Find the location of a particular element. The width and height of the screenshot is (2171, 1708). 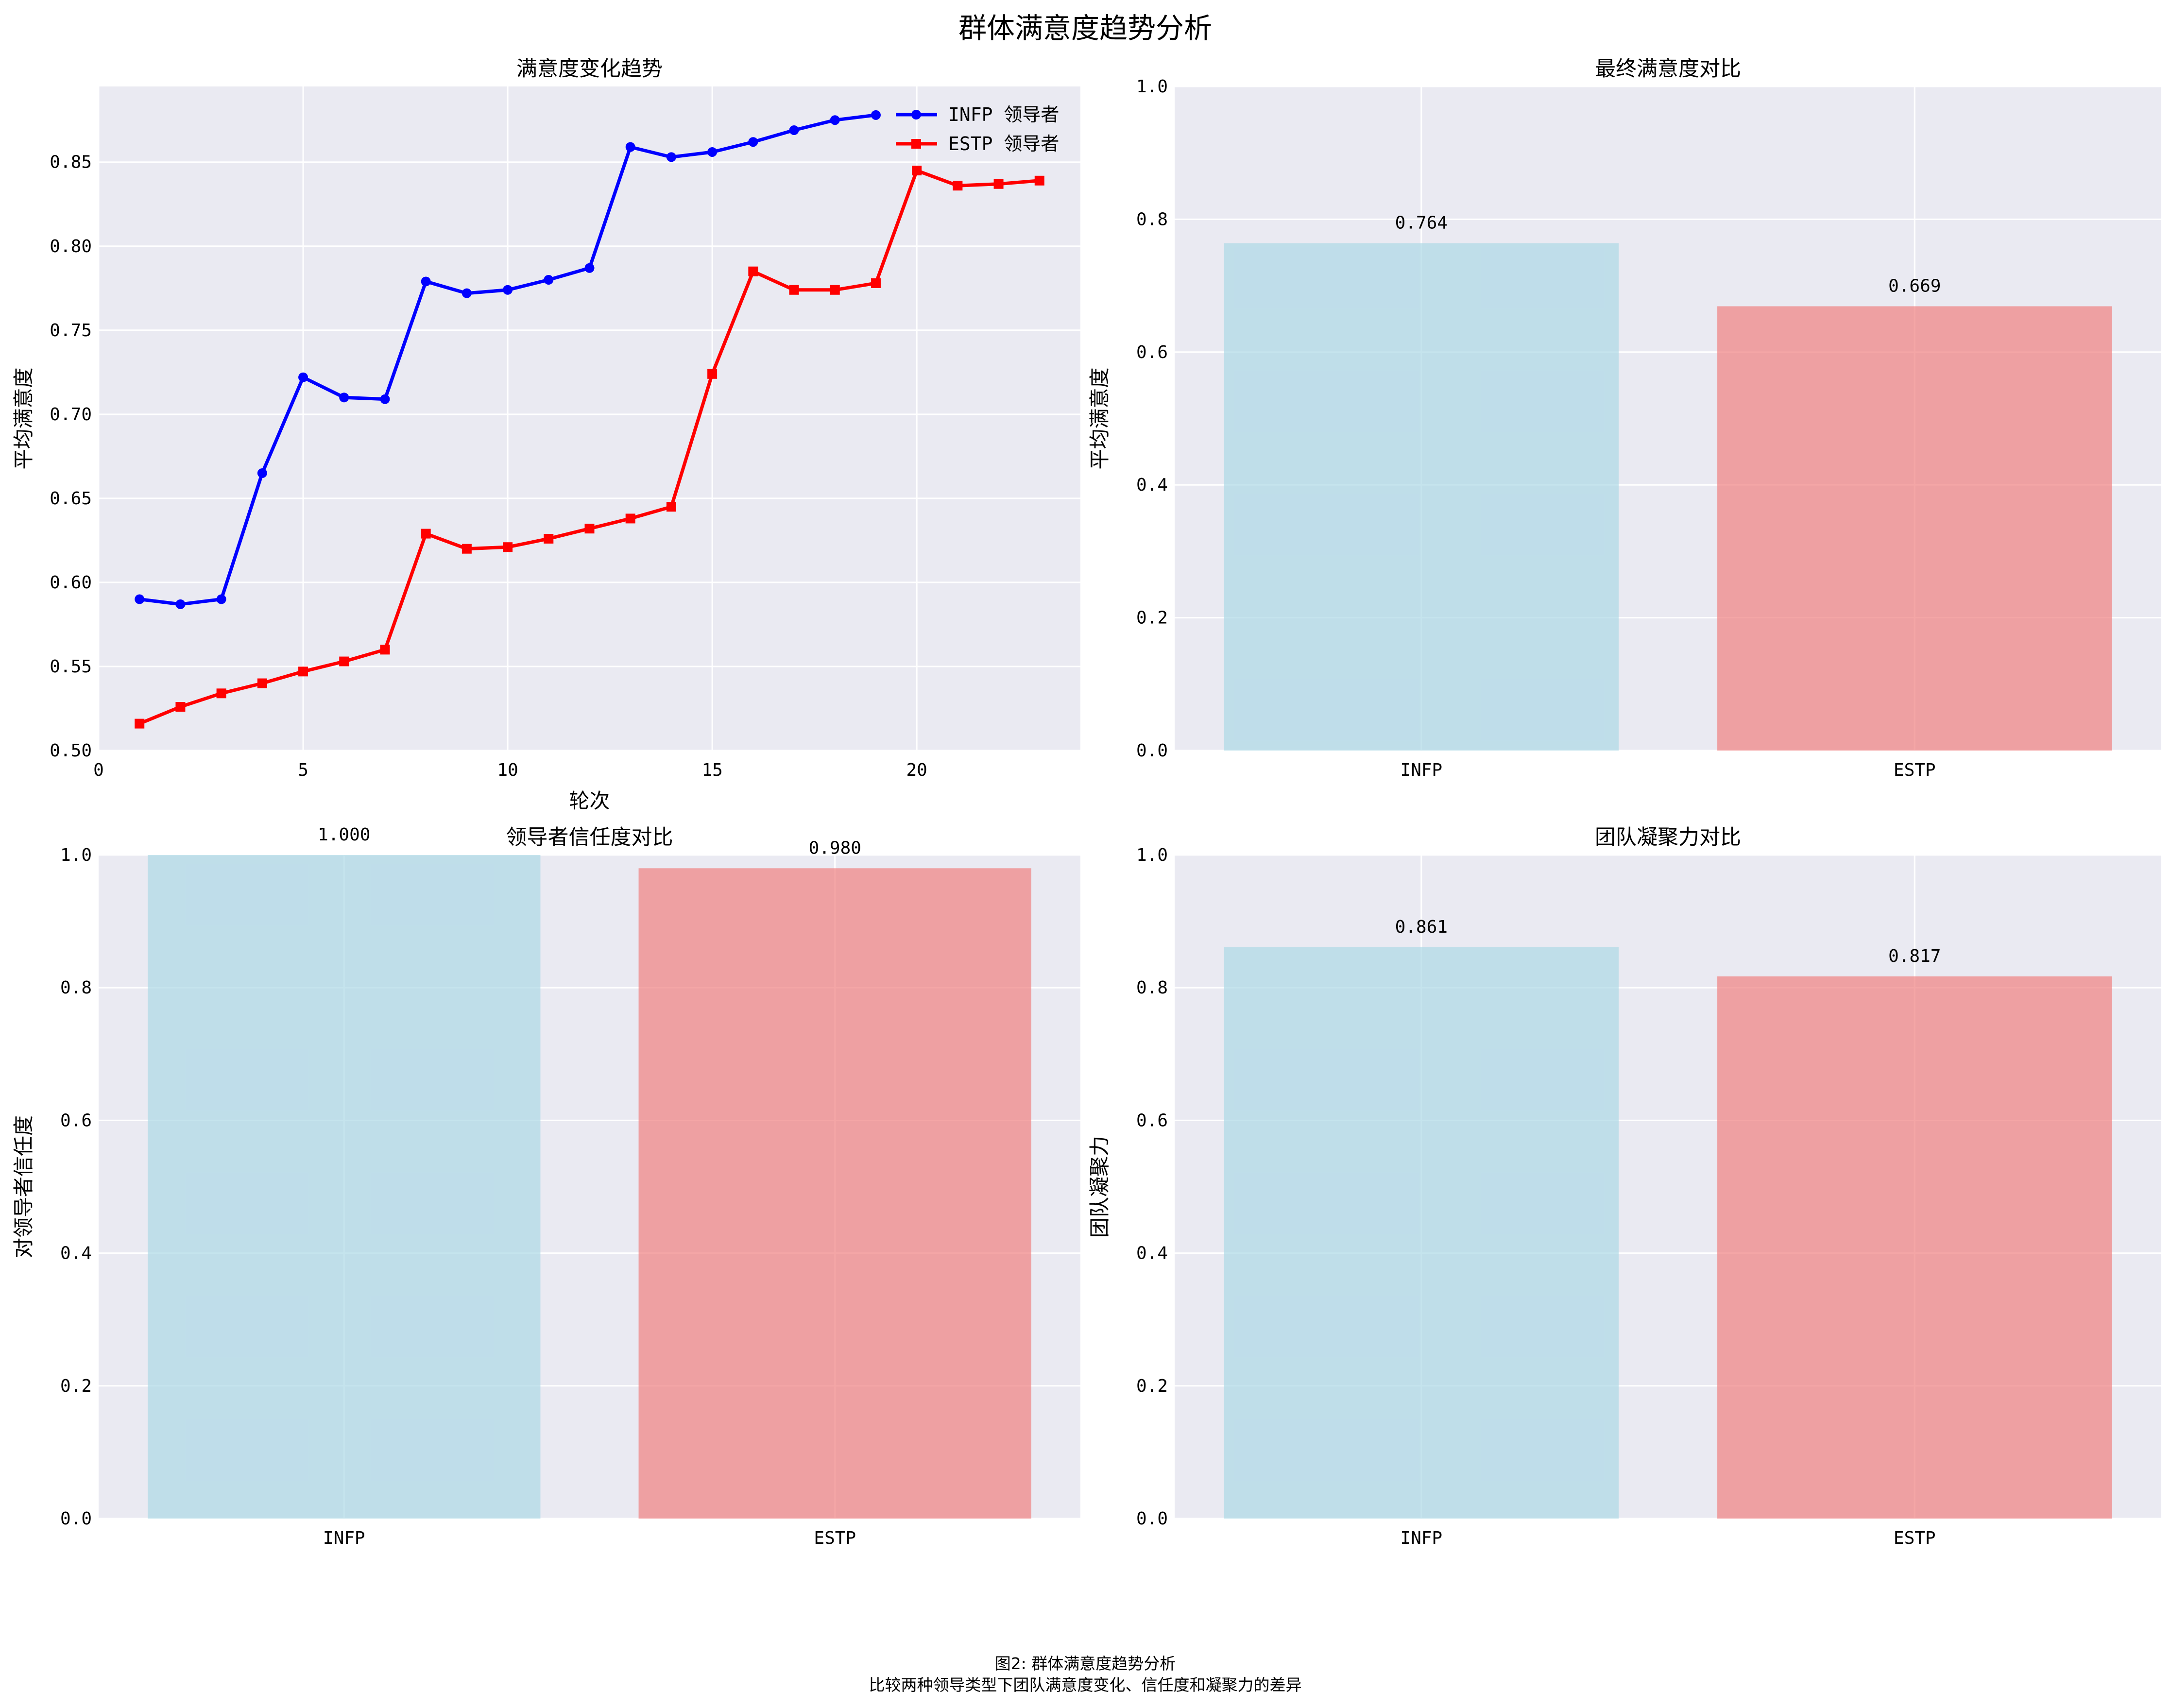

x-tick-label: 15 is located at coordinates (711, 770).